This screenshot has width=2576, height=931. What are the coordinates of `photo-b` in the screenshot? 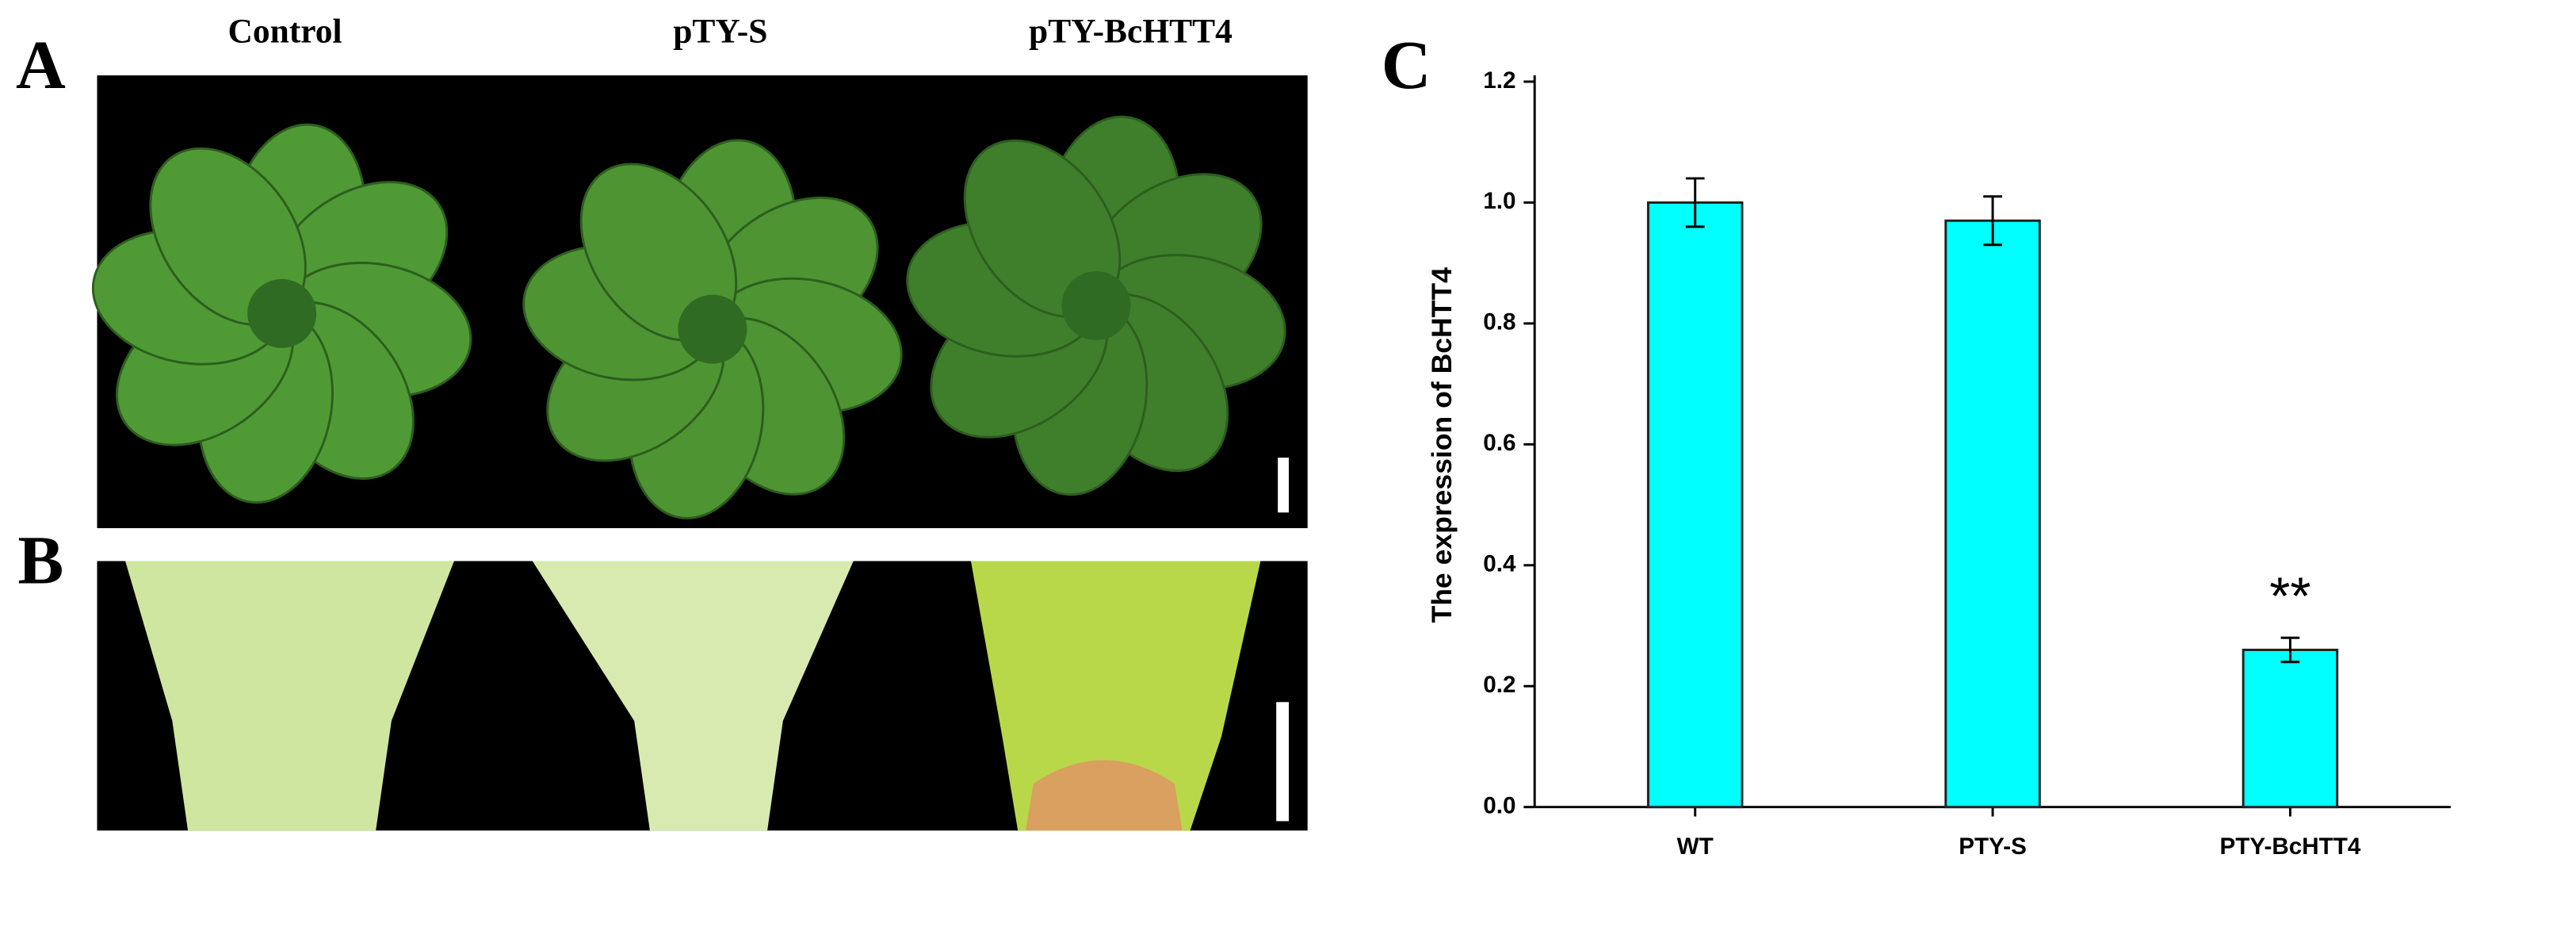 It's located at (702, 696).